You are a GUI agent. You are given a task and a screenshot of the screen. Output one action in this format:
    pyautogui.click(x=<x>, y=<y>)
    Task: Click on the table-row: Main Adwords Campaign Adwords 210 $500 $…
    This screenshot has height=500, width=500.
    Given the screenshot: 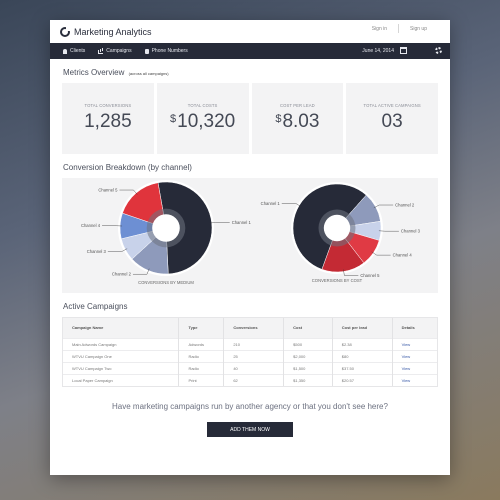 What is the action you would take?
    pyautogui.click(x=250, y=343)
    